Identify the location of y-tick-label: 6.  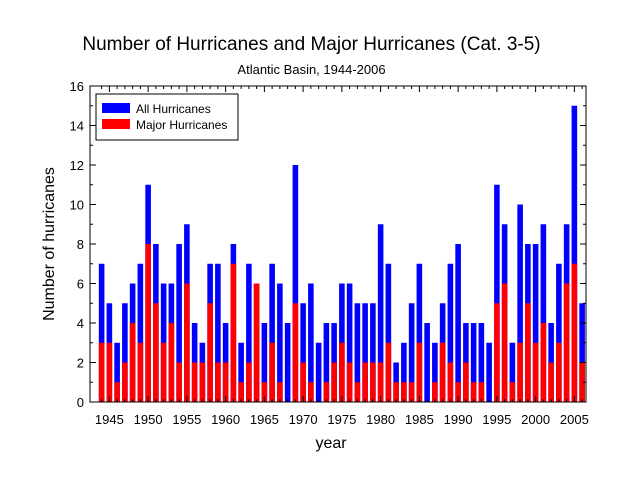
(80, 284).